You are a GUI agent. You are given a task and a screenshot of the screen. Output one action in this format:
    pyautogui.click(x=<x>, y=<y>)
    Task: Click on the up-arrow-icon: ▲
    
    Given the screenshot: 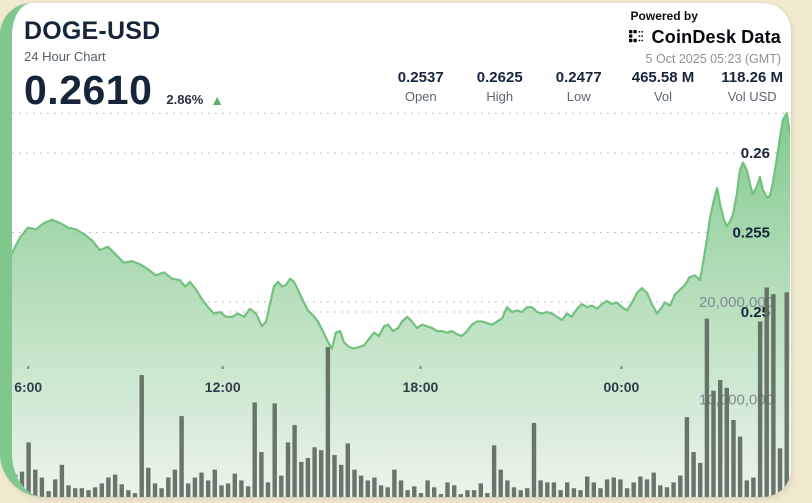 What is the action you would take?
    pyautogui.click(x=217, y=99)
    